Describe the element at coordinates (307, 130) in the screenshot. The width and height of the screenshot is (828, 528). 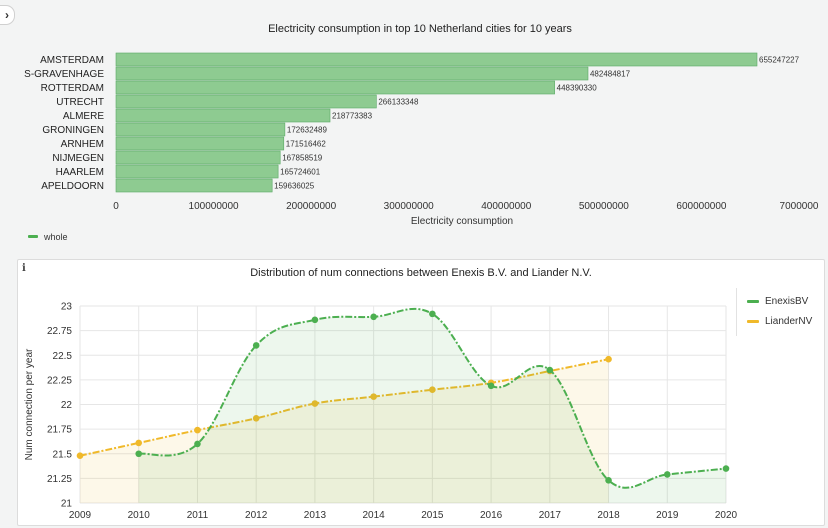
I see `bar-value-label: 172632489` at that location.